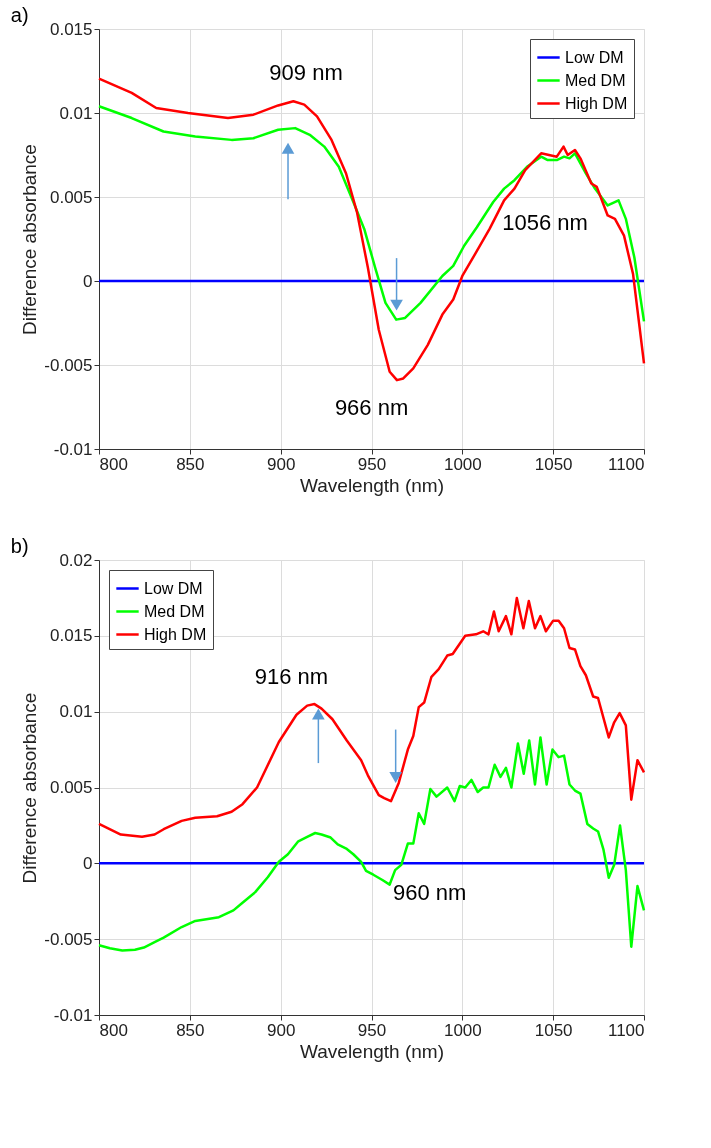  I want to click on annotation: 966 nm, so click(371, 408).